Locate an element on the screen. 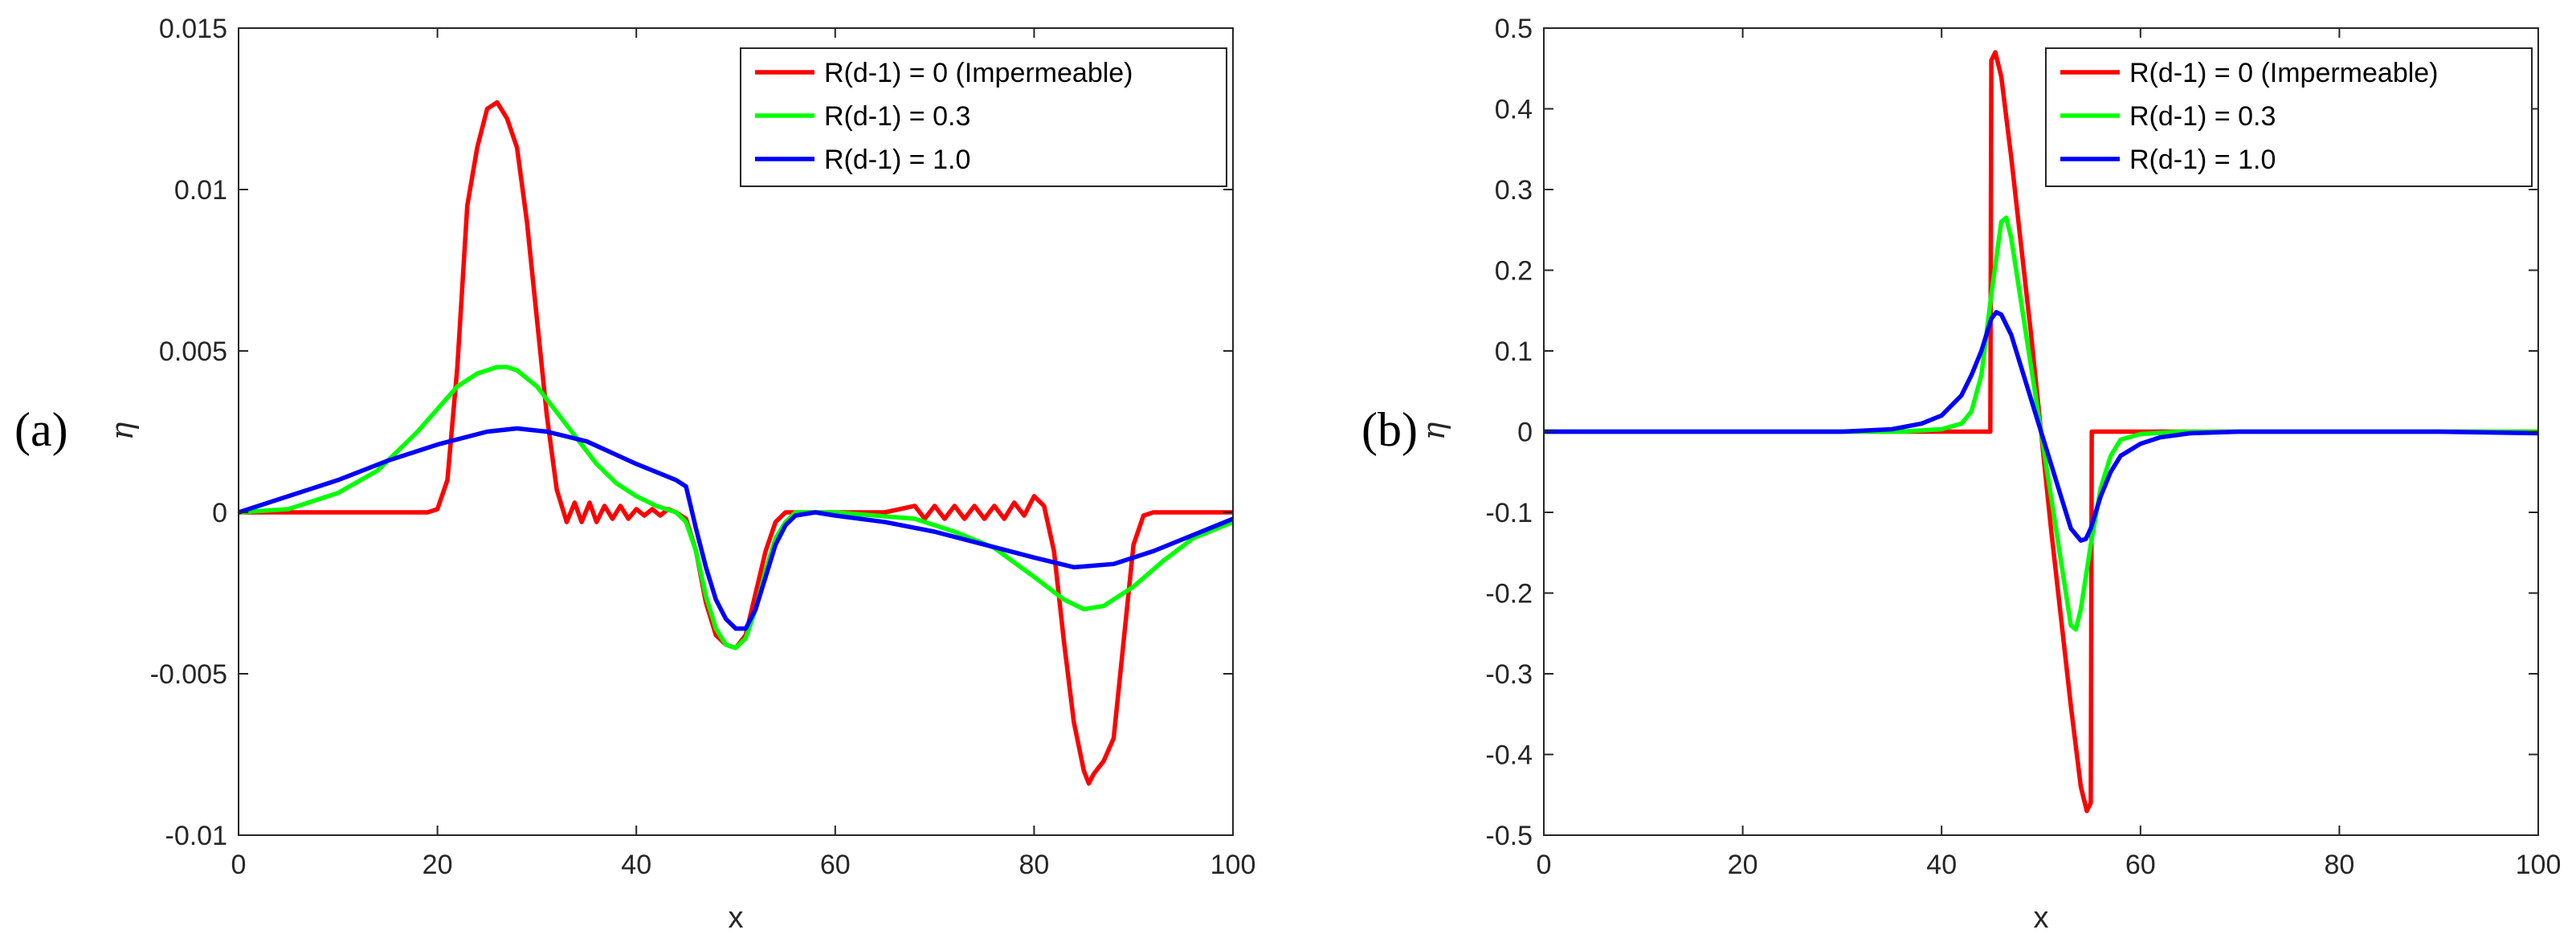 This screenshot has width=2576, height=946. y-tick-label: 0.01 is located at coordinates (200, 190).